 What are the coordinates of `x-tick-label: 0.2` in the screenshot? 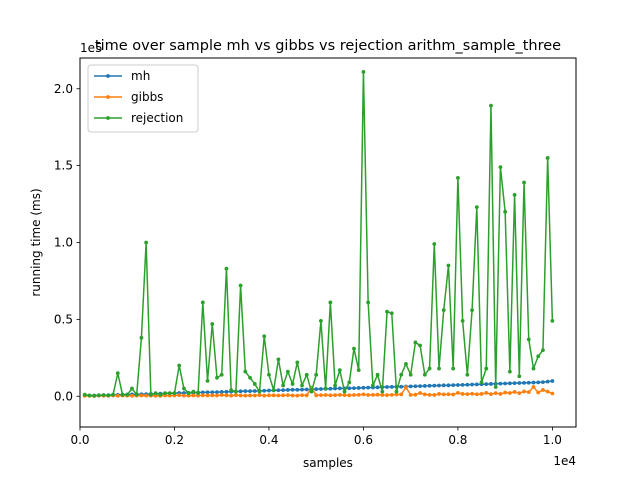 It's located at (174, 440).